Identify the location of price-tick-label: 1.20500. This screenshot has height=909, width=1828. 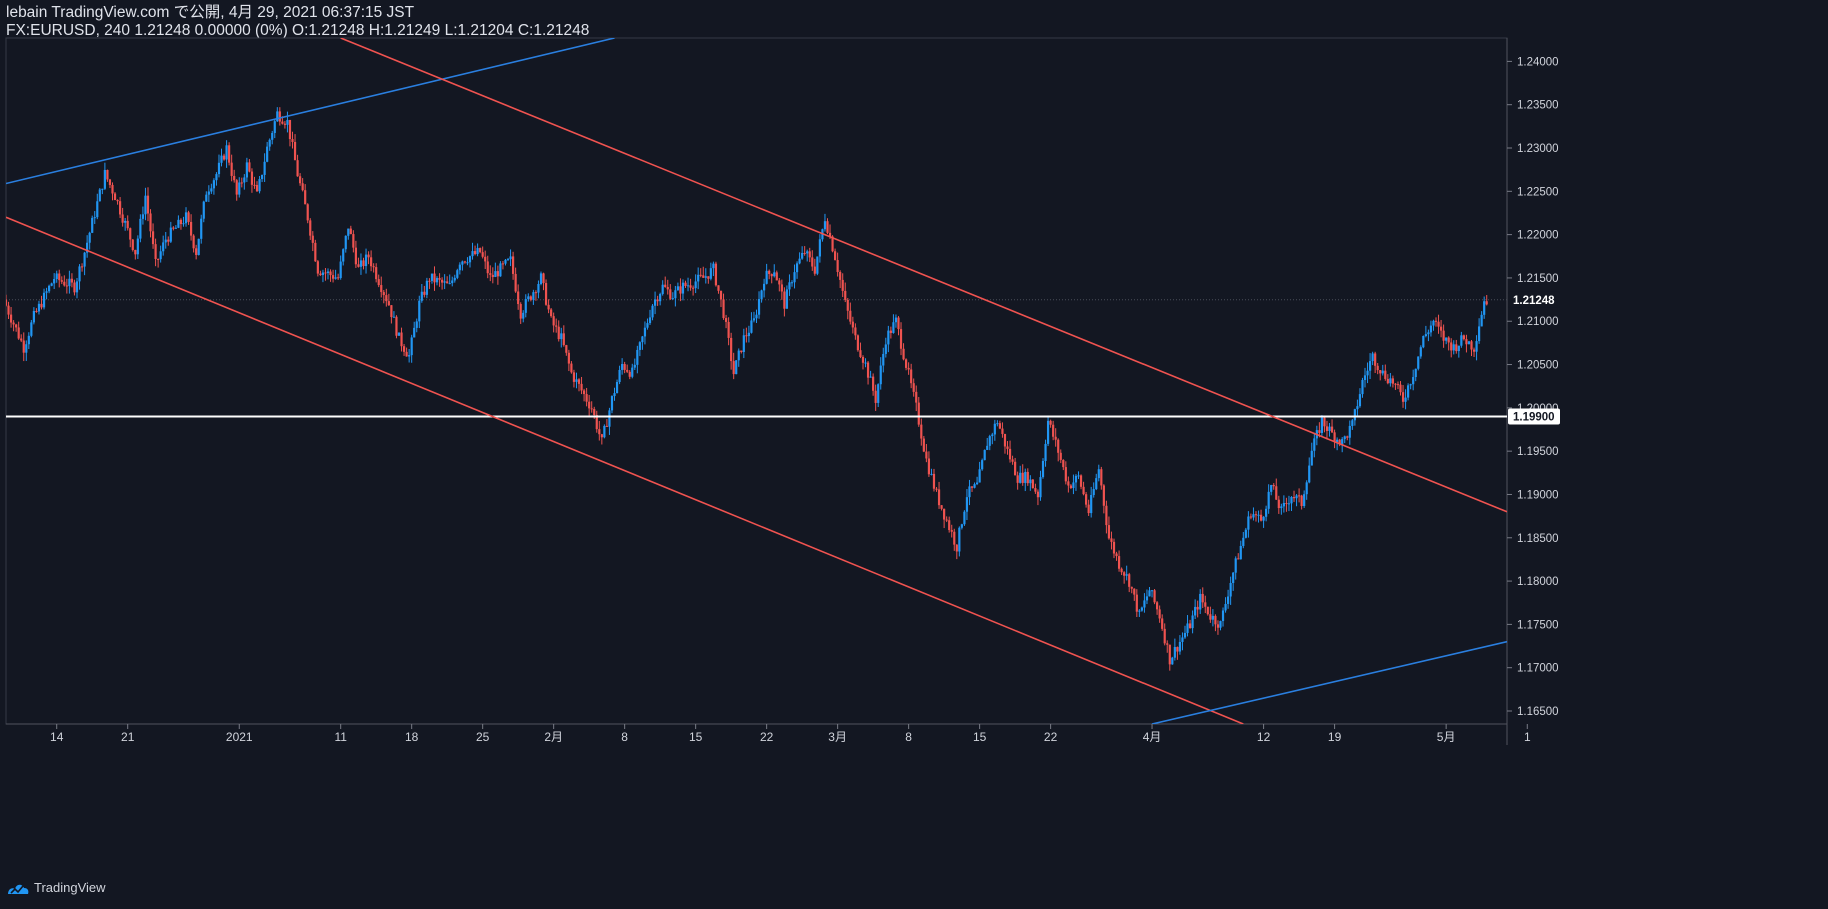
(1538, 366).